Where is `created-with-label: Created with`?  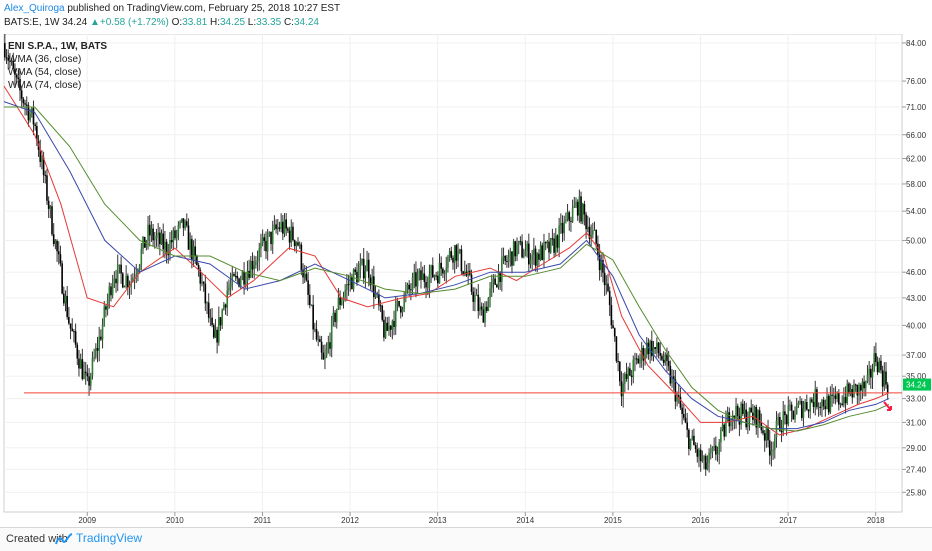
created-with-label: Created with is located at coordinates (37, 539).